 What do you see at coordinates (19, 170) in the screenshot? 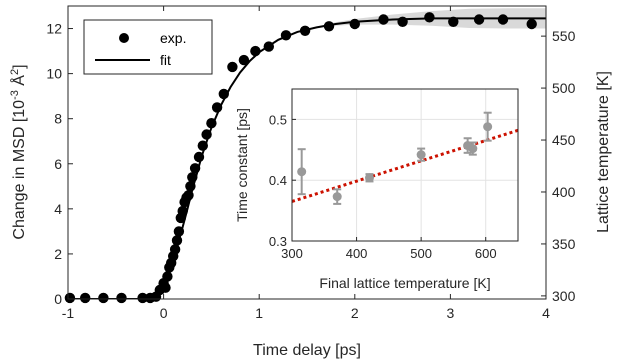
I see `y-label-prefix: Change in MSD [10` at bounding box center [19, 170].